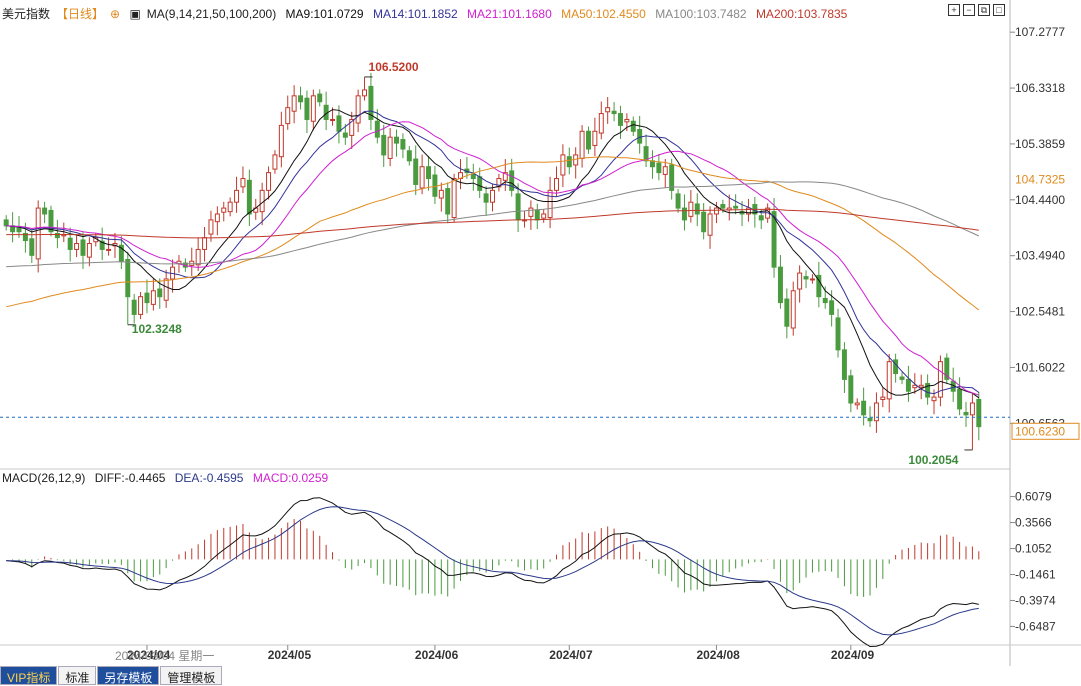 The width and height of the screenshot is (1081, 686). What do you see at coordinates (571, 655) in the screenshot?
I see `time-tick-label: 2024/07` at bounding box center [571, 655].